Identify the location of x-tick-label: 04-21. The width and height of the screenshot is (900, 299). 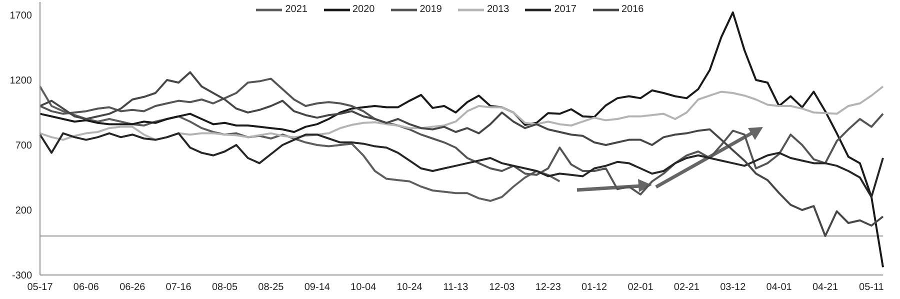
(825, 288).